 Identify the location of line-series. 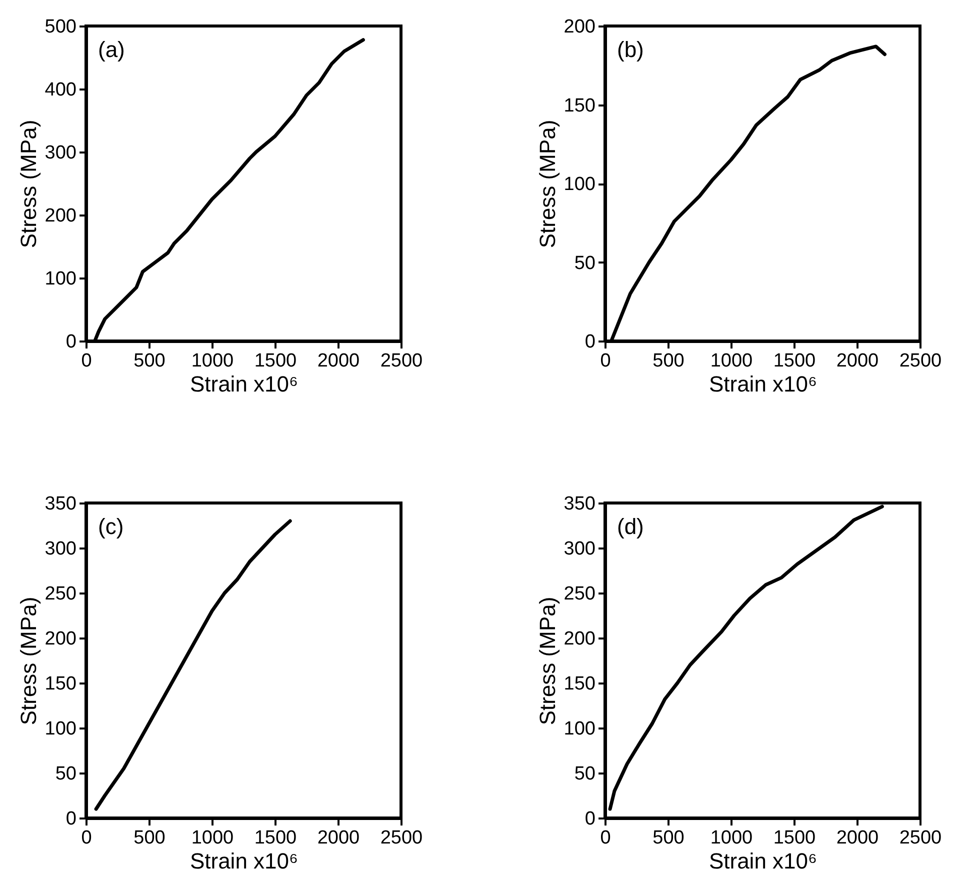
(193, 665).